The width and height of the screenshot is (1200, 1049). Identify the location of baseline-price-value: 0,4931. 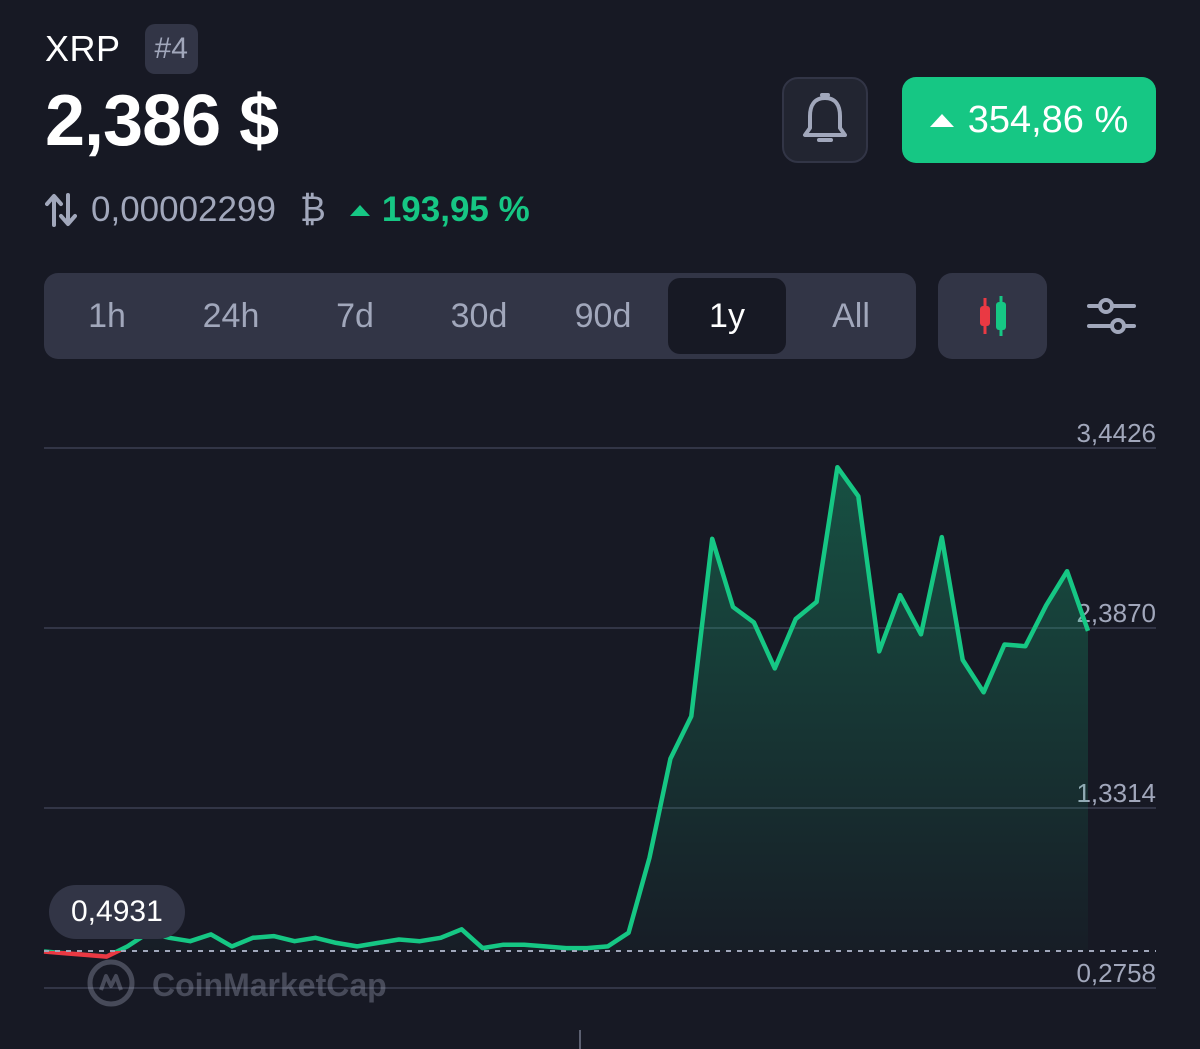
(117, 911).